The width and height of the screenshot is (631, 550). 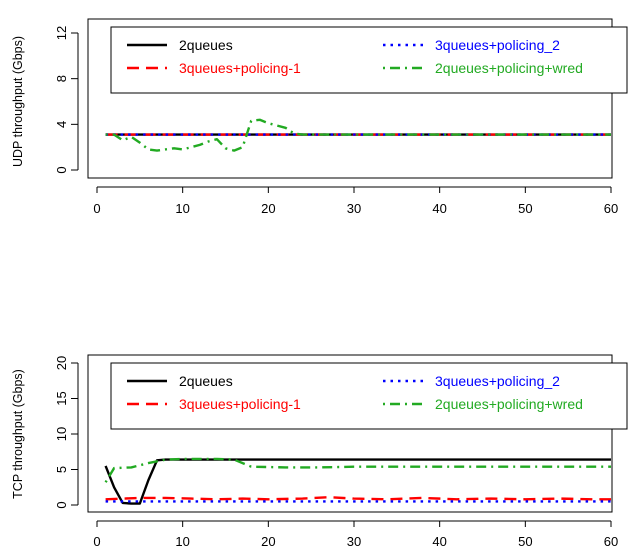 What do you see at coordinates (61, 469) in the screenshot?
I see `y-tick-label: 5` at bounding box center [61, 469].